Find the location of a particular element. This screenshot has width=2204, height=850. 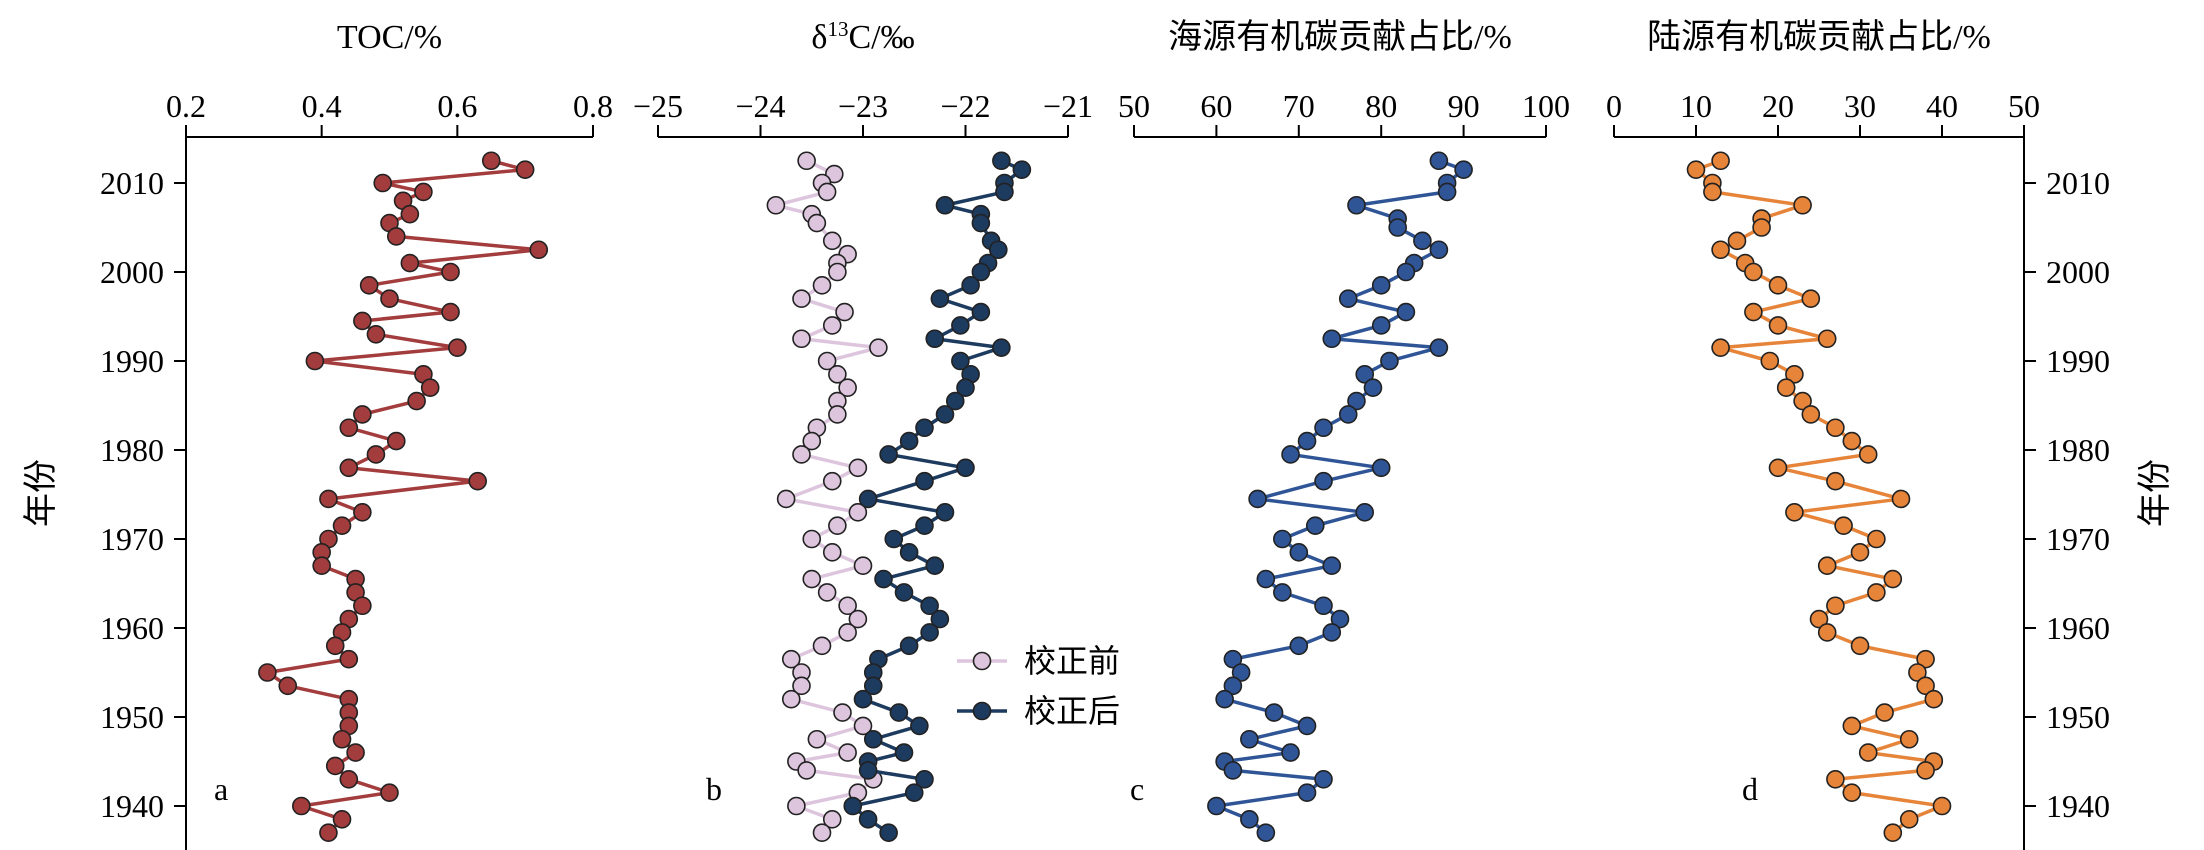

x-axis-title: δ13C/‰ is located at coordinates (862, 36).